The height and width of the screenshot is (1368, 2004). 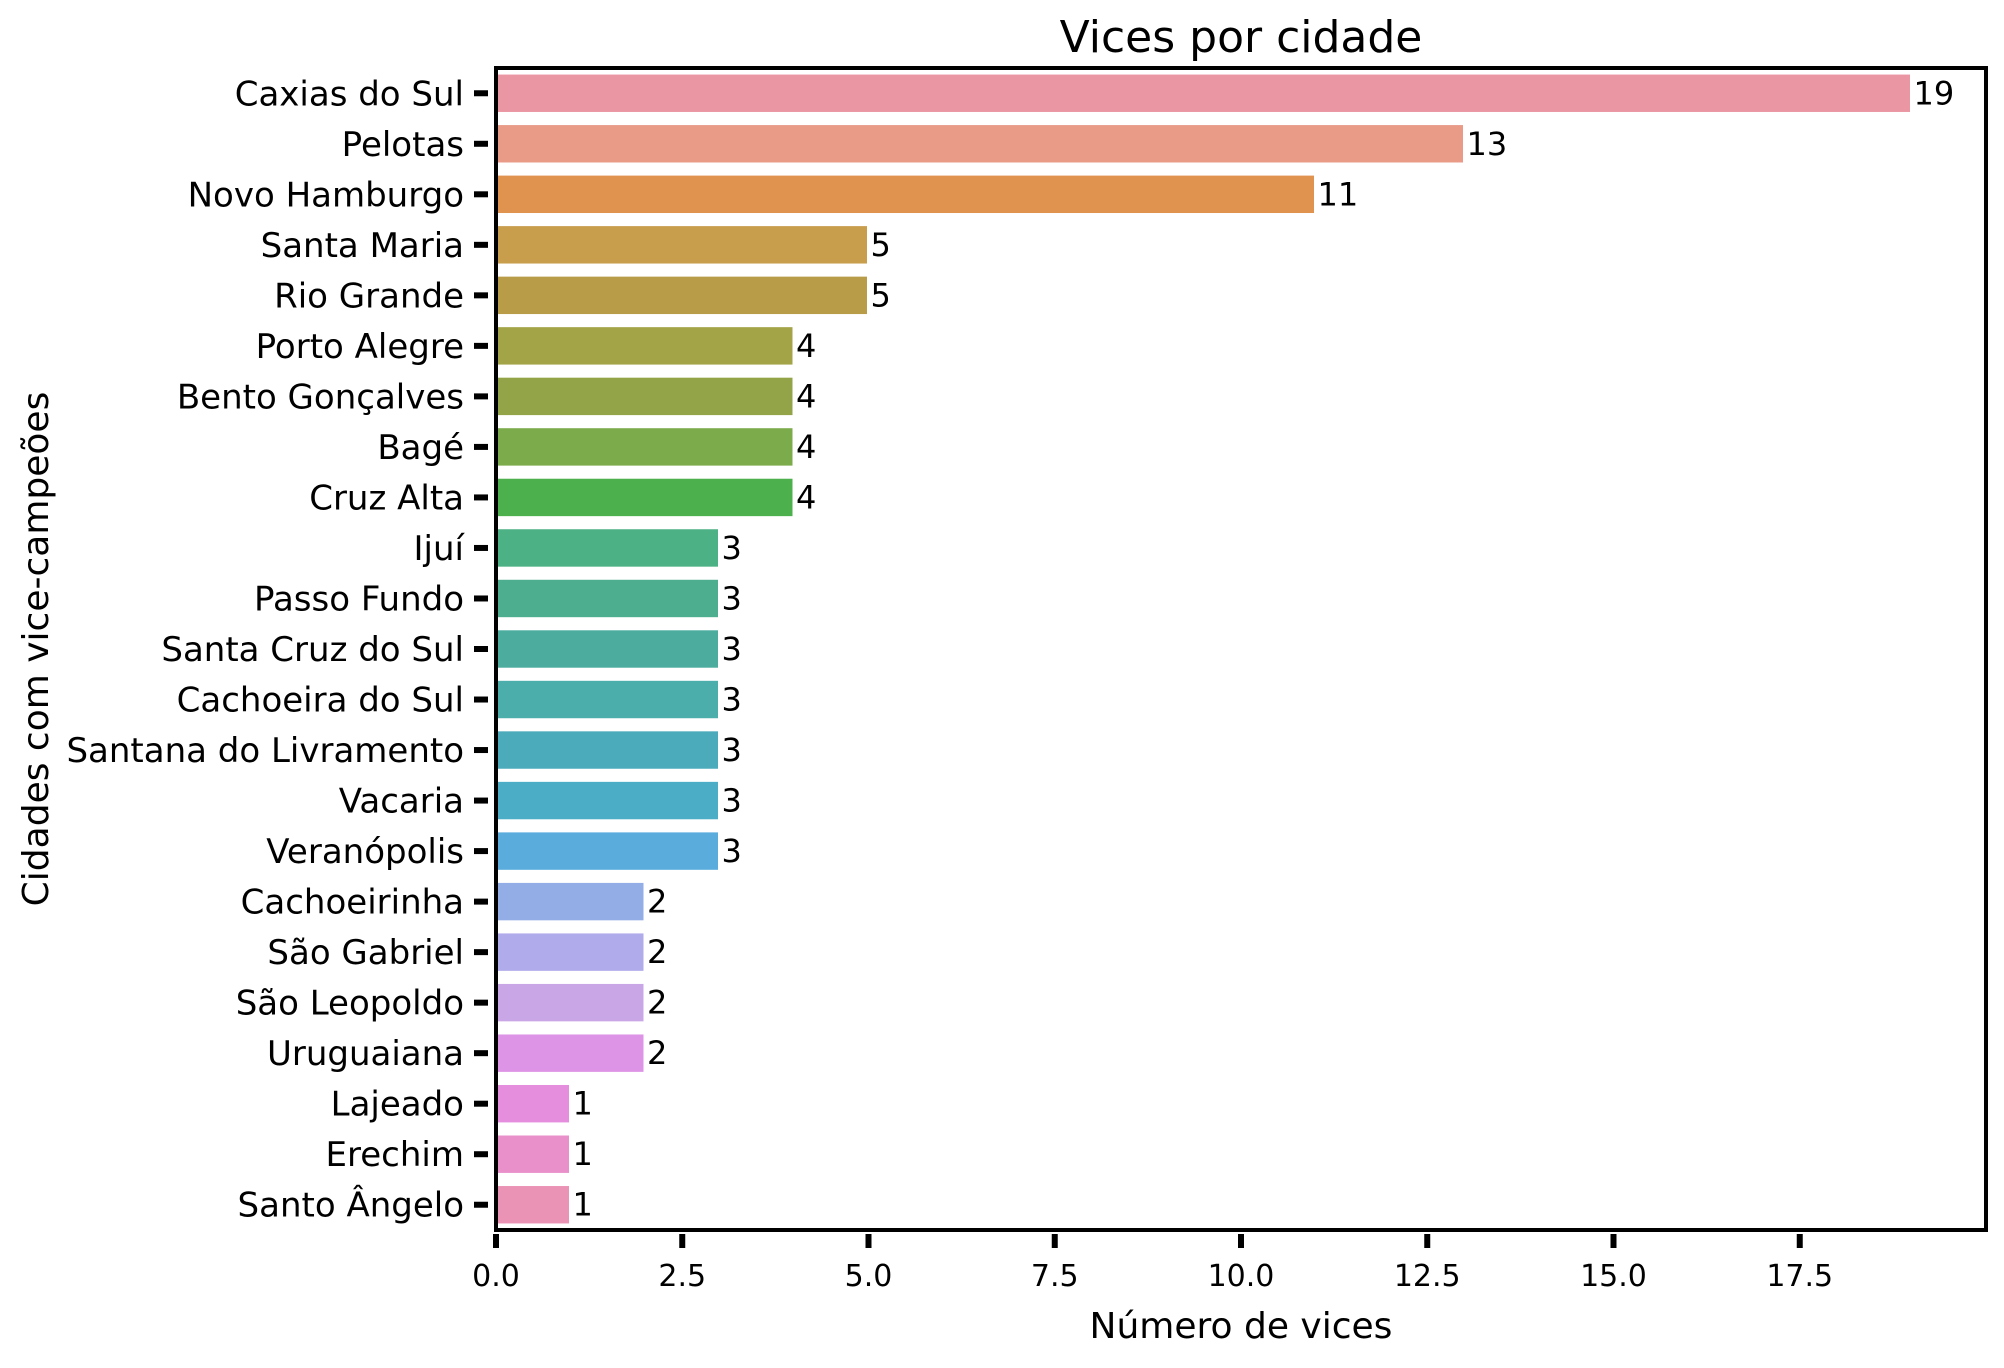 I want to click on bar-value-label: 11, so click(x=1338, y=194).